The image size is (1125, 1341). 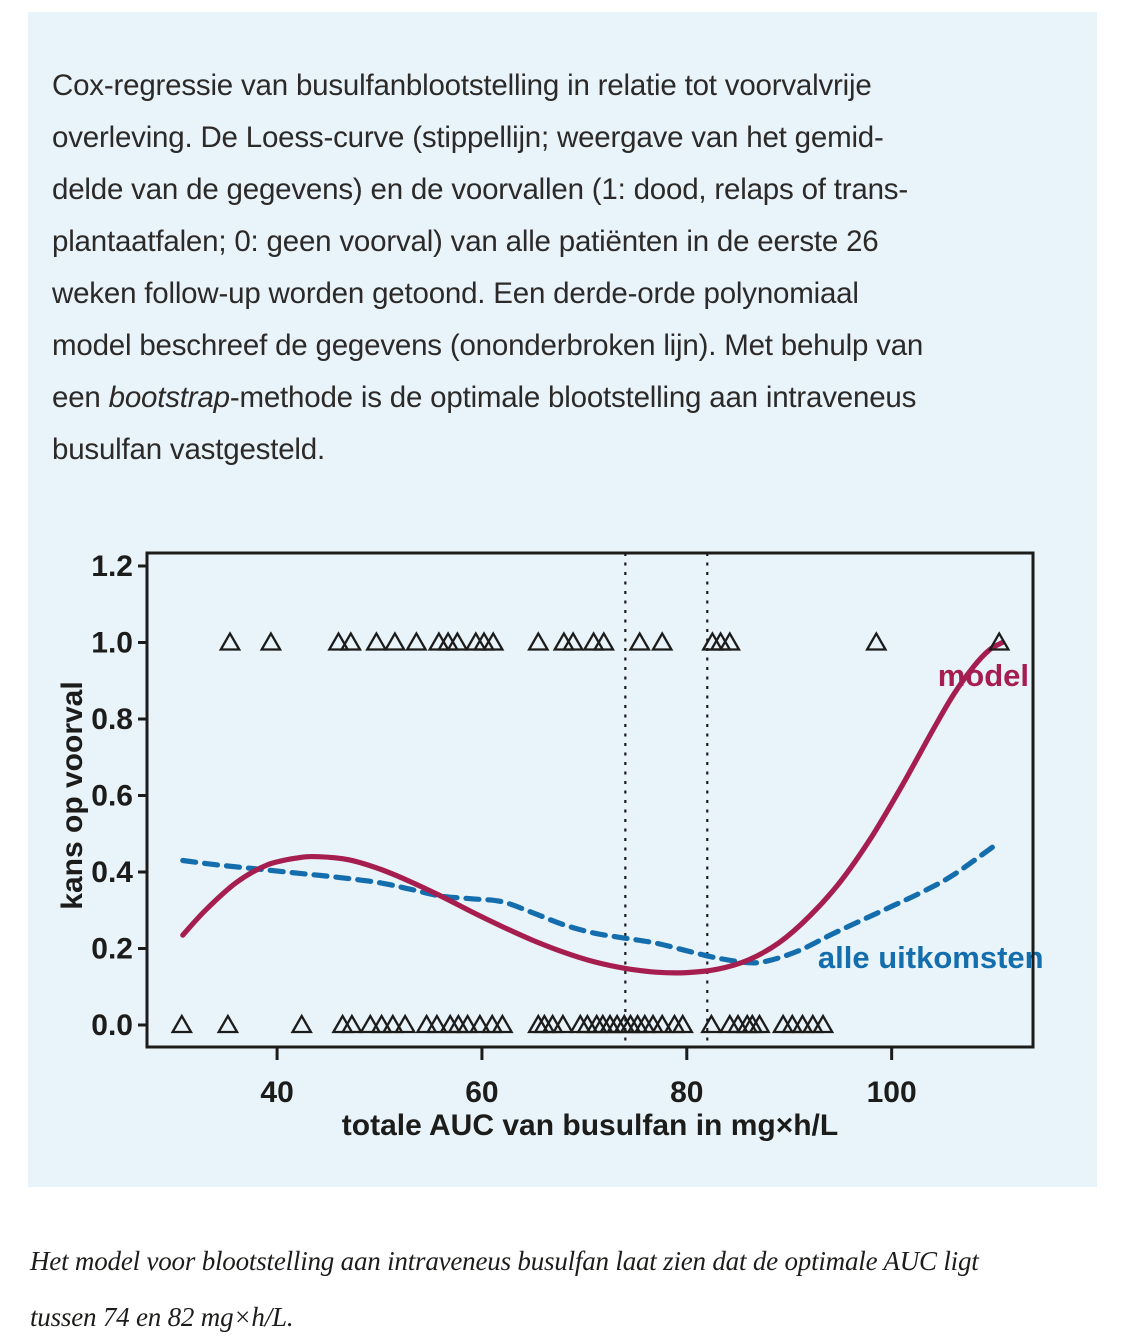 What do you see at coordinates (169, 397) in the screenshot?
I see `description-italic-run: bootstrap` at bounding box center [169, 397].